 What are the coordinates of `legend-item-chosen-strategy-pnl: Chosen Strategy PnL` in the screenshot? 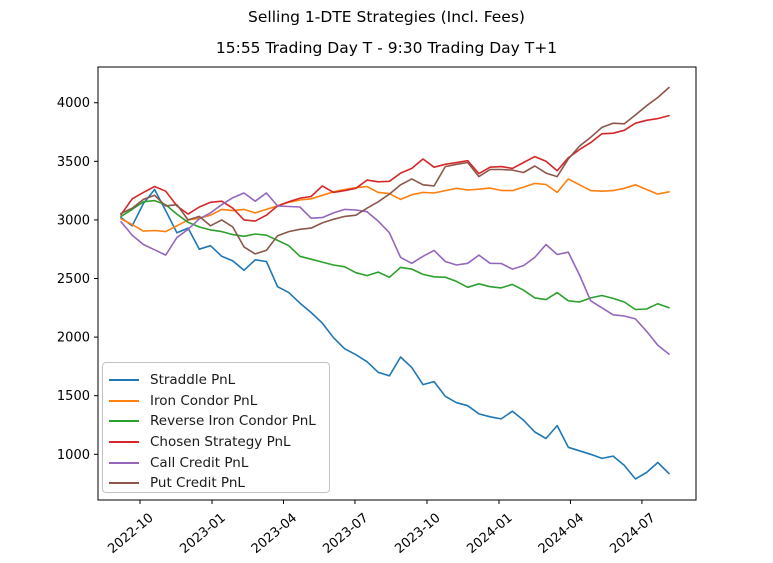 It's located at (216, 442).